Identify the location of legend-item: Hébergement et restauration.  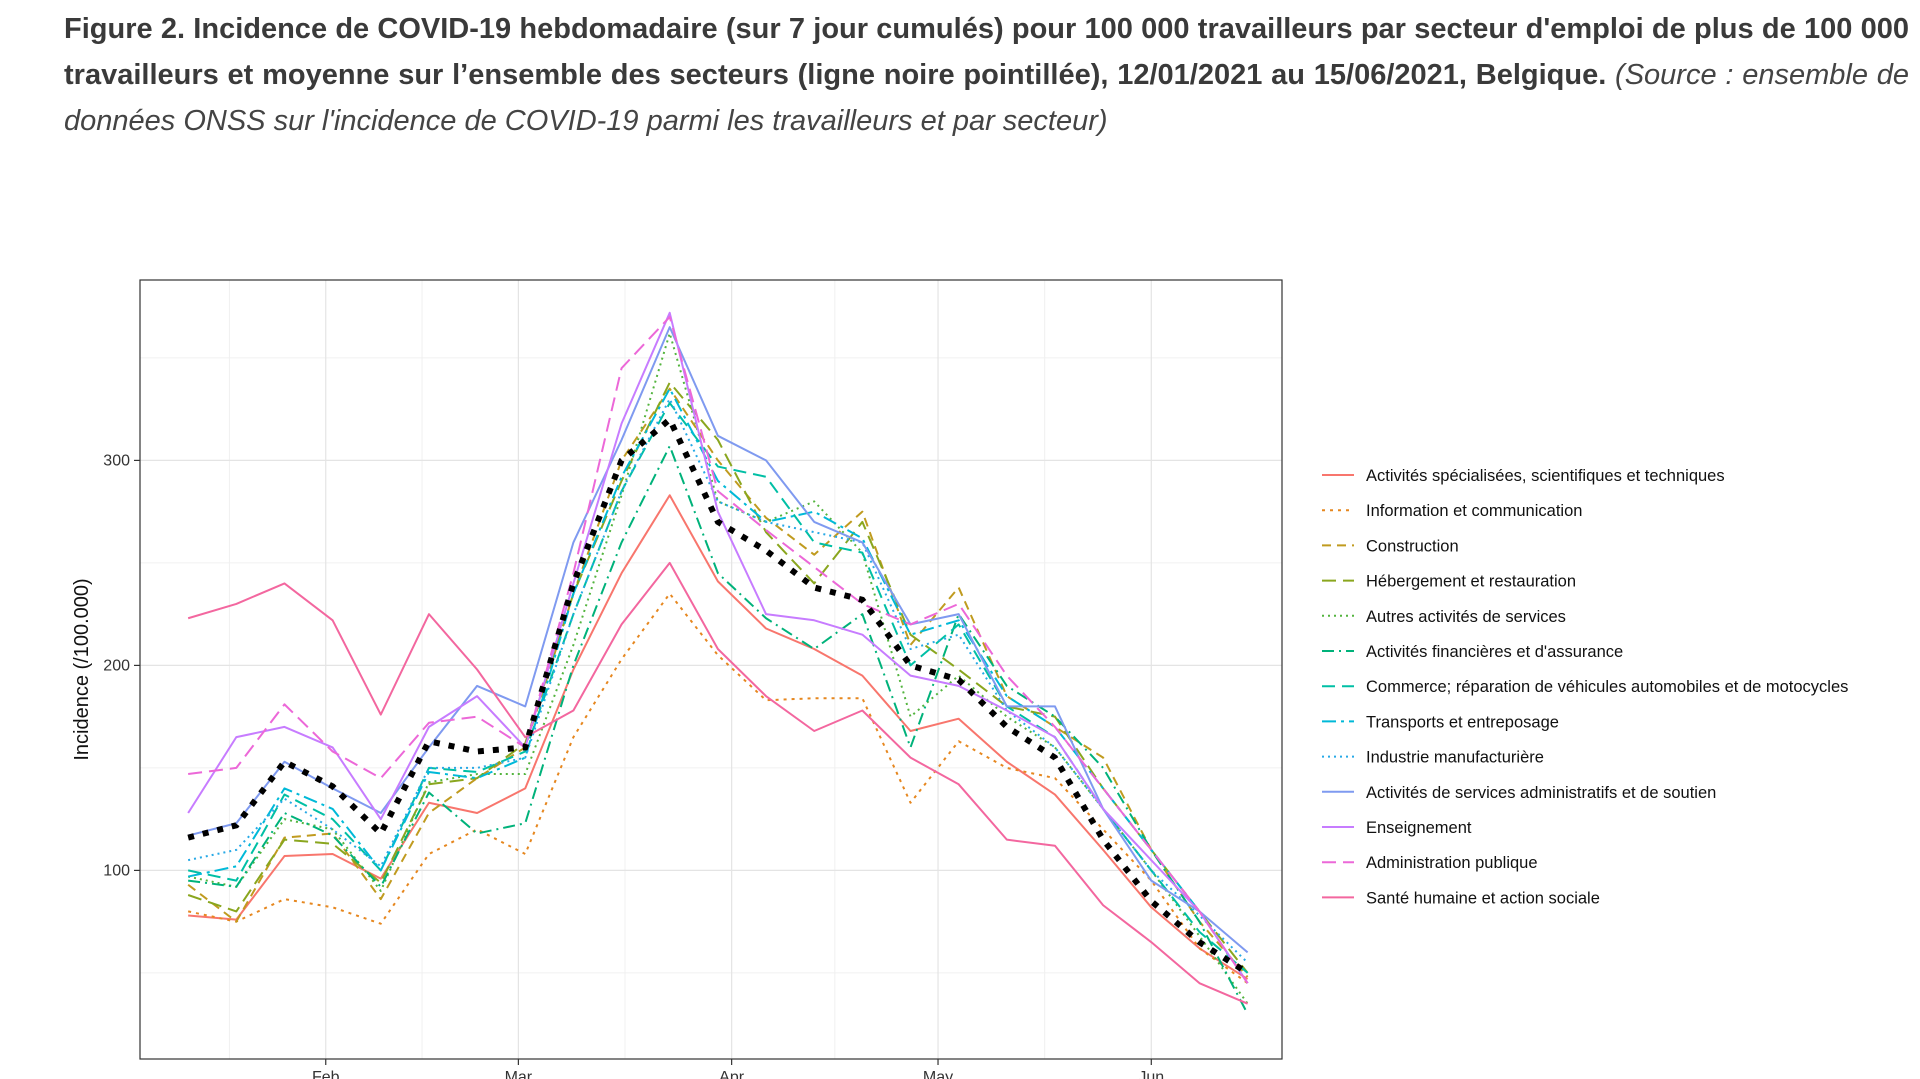
(1449, 582).